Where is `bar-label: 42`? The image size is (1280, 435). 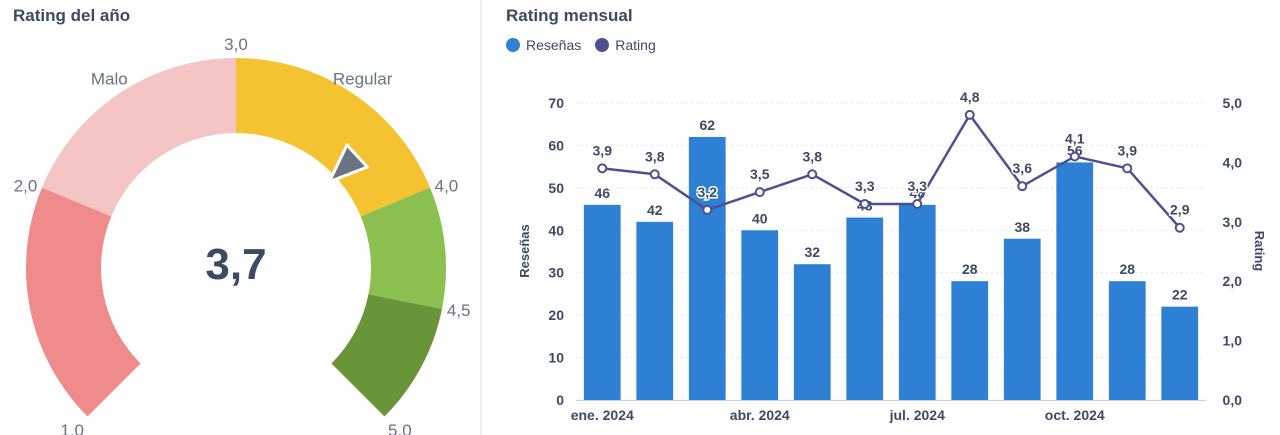 bar-label: 42 is located at coordinates (655, 210).